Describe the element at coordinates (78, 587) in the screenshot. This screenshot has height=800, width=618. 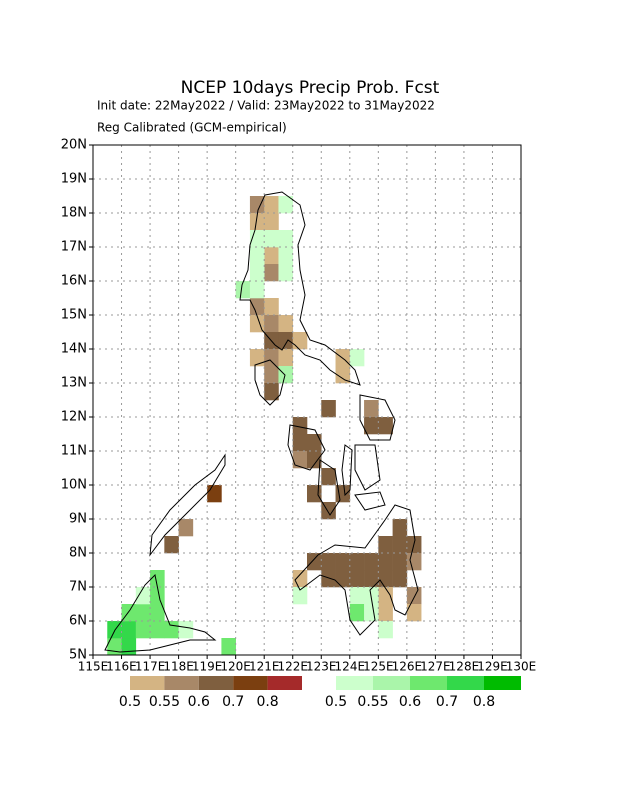
I see `y-tick-label: 7N` at that location.